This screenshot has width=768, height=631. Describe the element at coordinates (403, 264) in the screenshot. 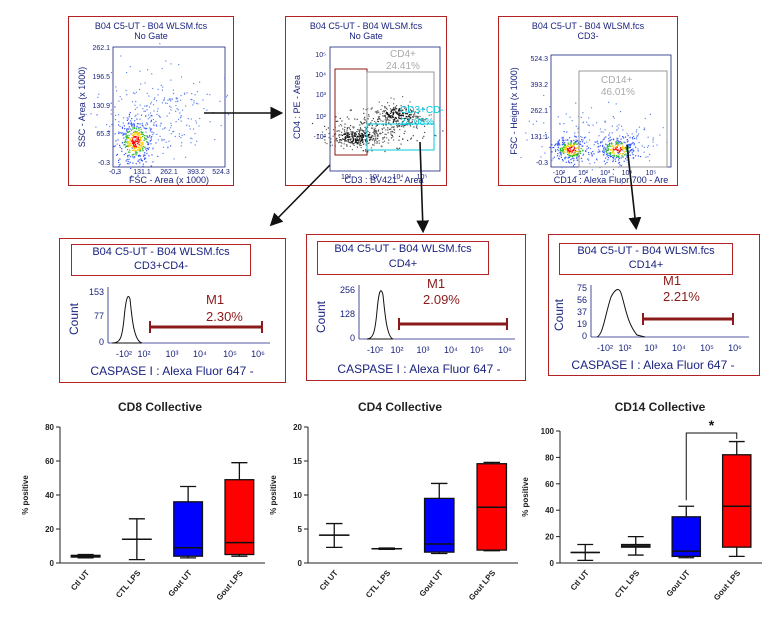

I see `panel-gate-name: CD4+` at that location.